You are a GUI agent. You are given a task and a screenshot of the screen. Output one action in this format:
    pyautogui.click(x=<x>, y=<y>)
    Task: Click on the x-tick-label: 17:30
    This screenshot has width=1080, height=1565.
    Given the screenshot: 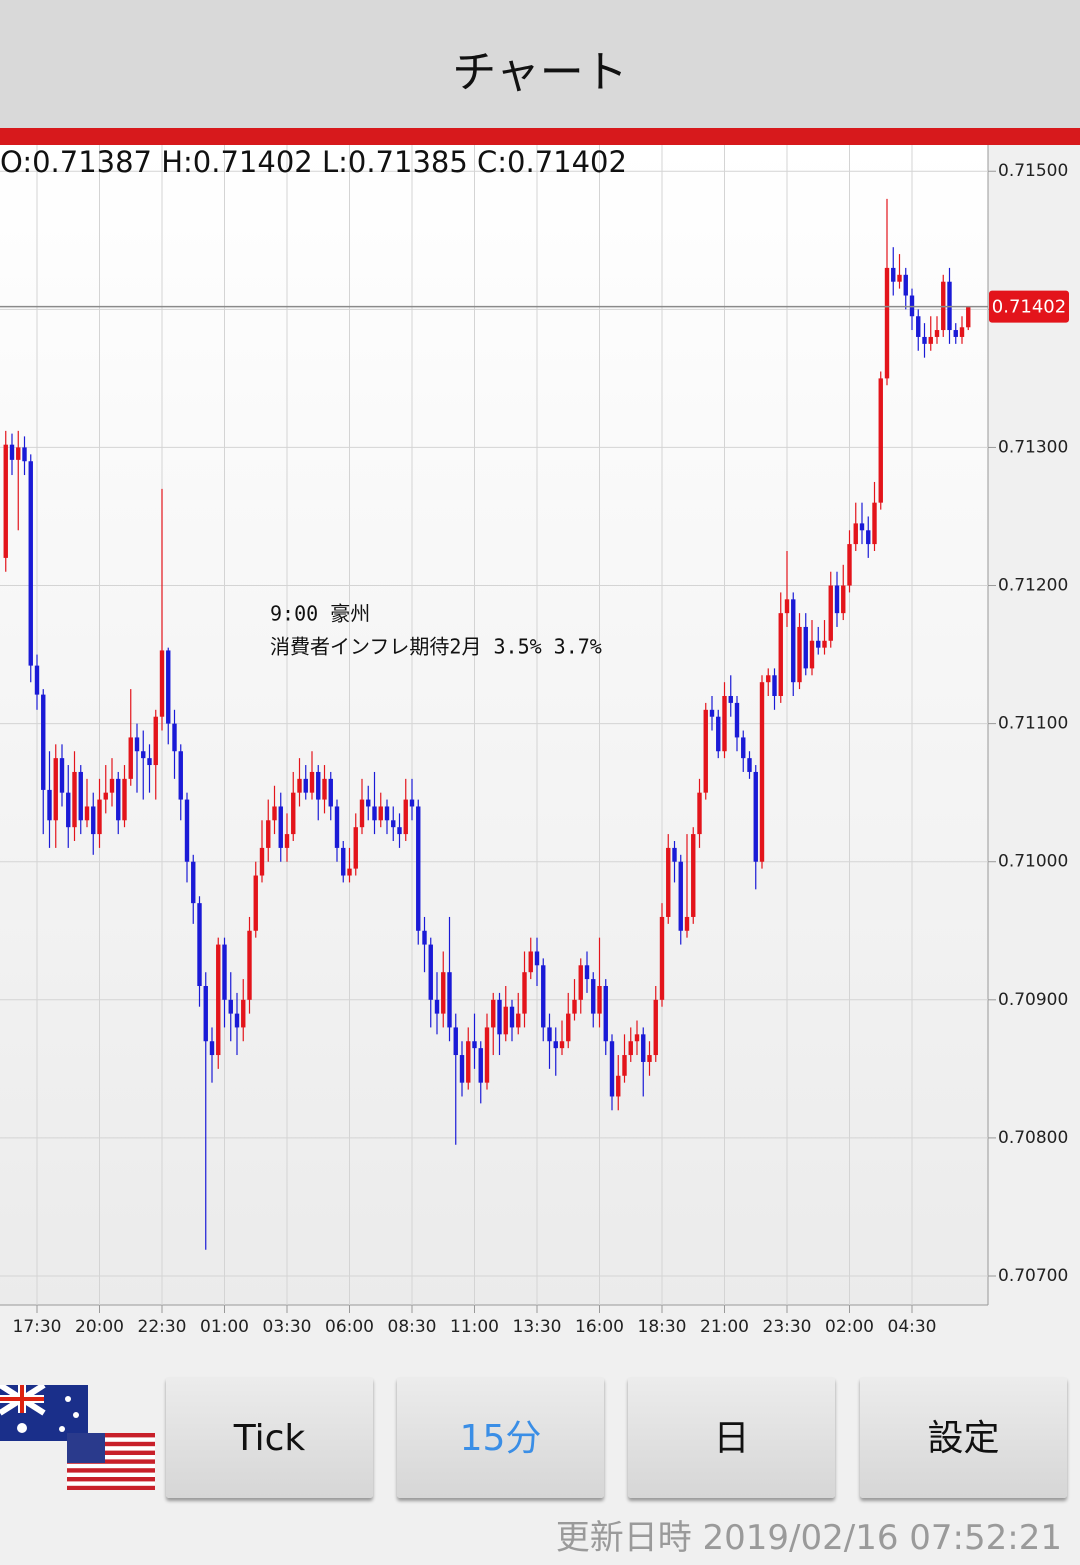 What is the action you would take?
    pyautogui.click(x=37, y=1327)
    